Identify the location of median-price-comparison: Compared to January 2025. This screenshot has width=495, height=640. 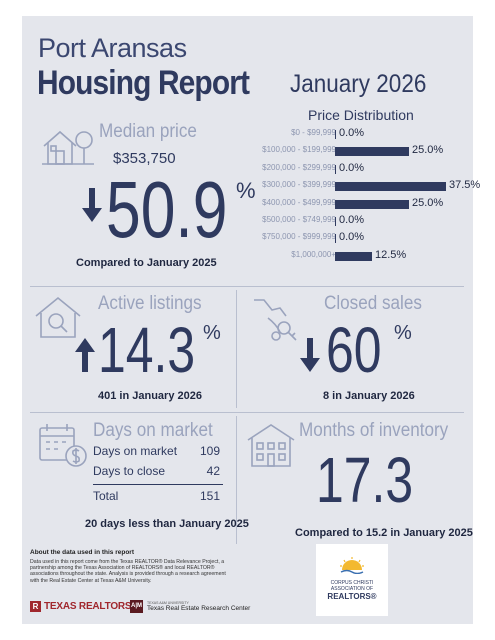
(146, 263).